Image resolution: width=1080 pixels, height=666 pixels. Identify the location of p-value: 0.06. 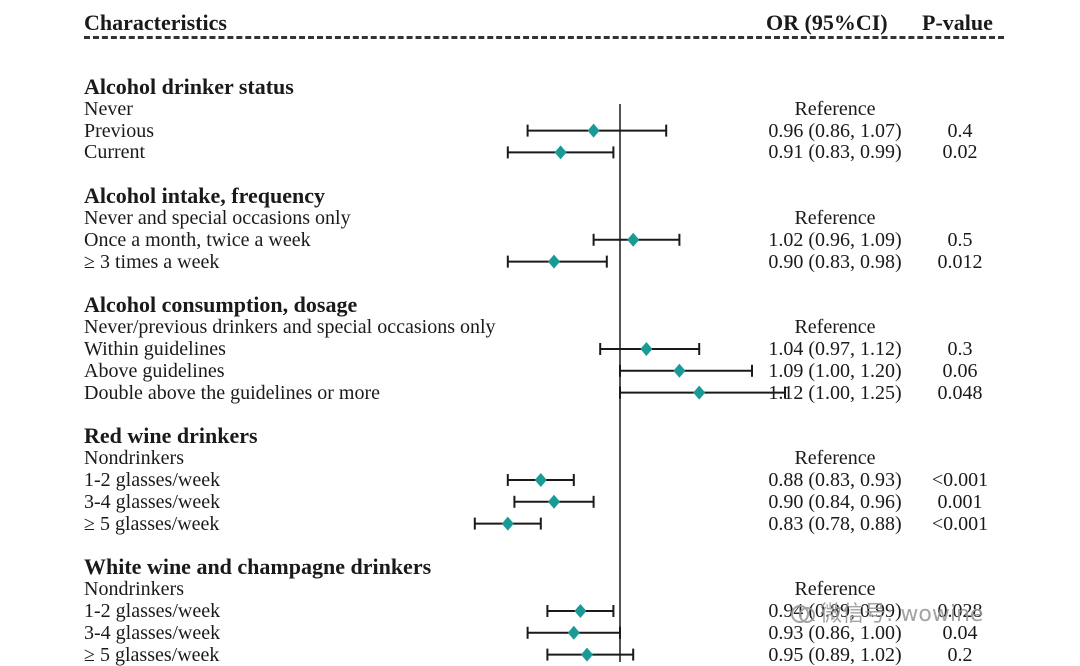
(960, 370).